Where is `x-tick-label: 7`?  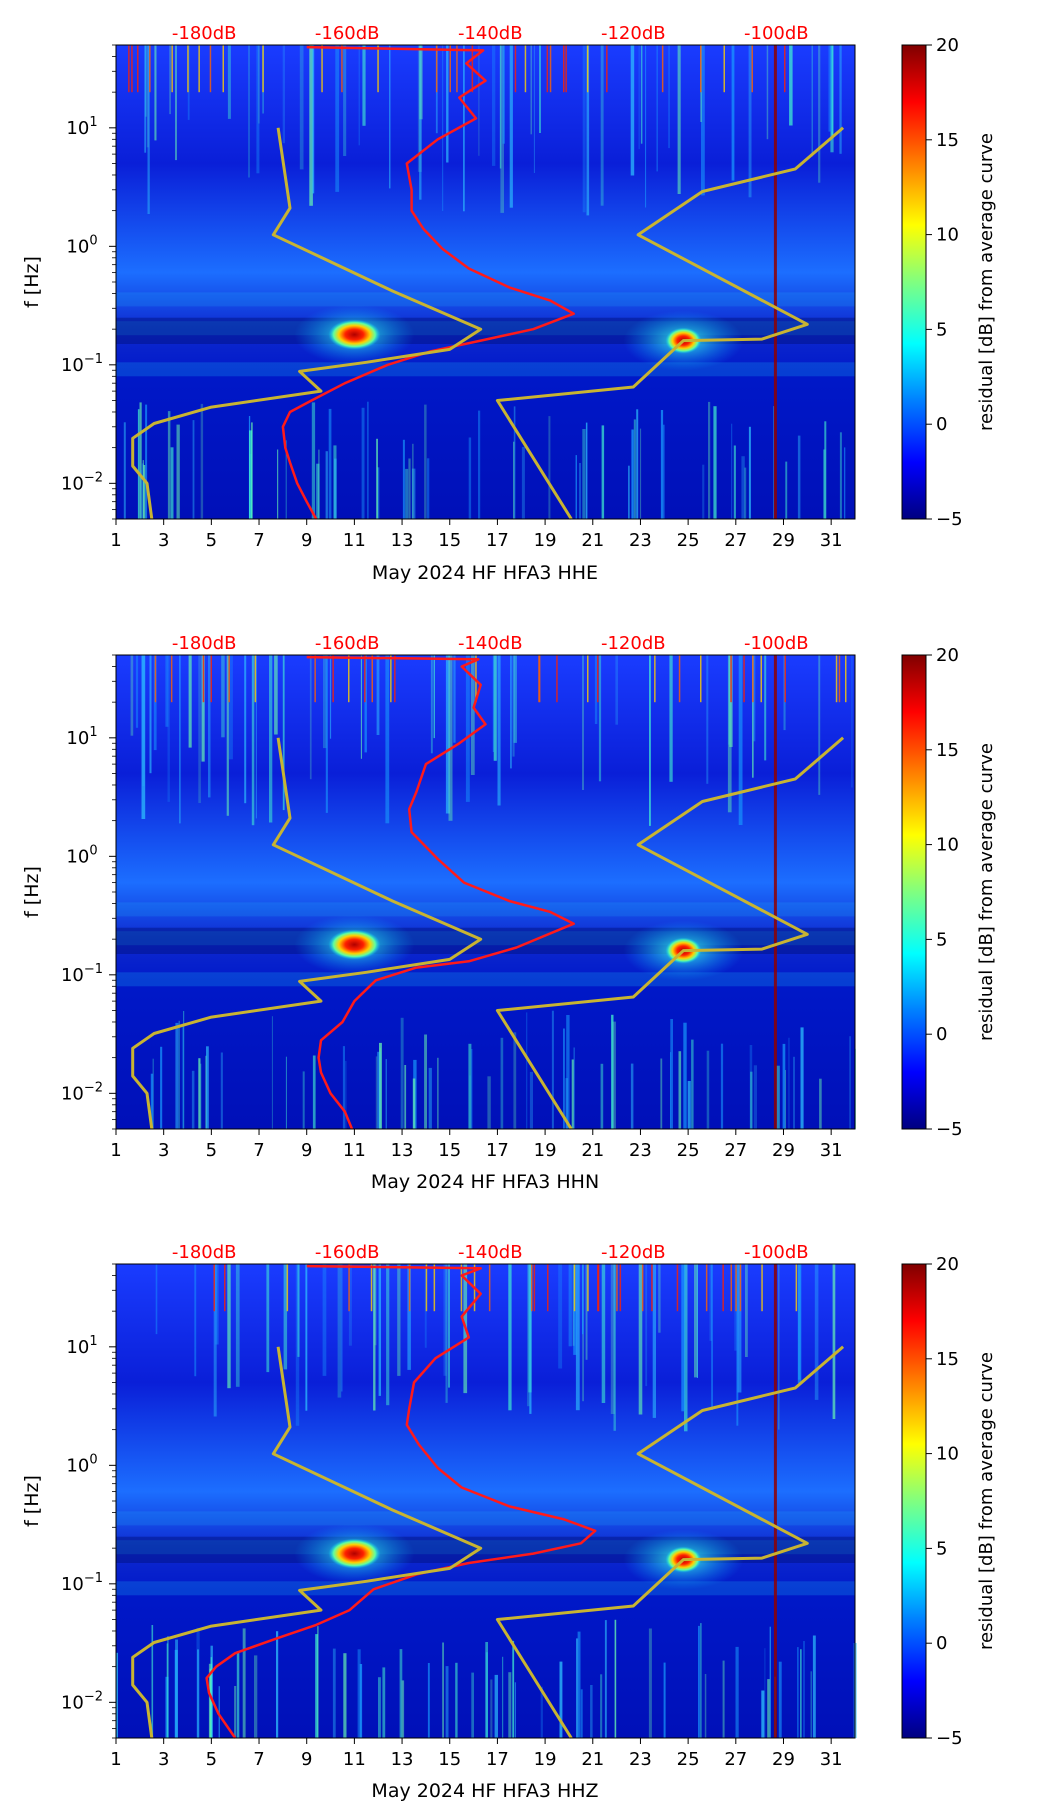
x-tick-label: 7 is located at coordinates (258, 1759).